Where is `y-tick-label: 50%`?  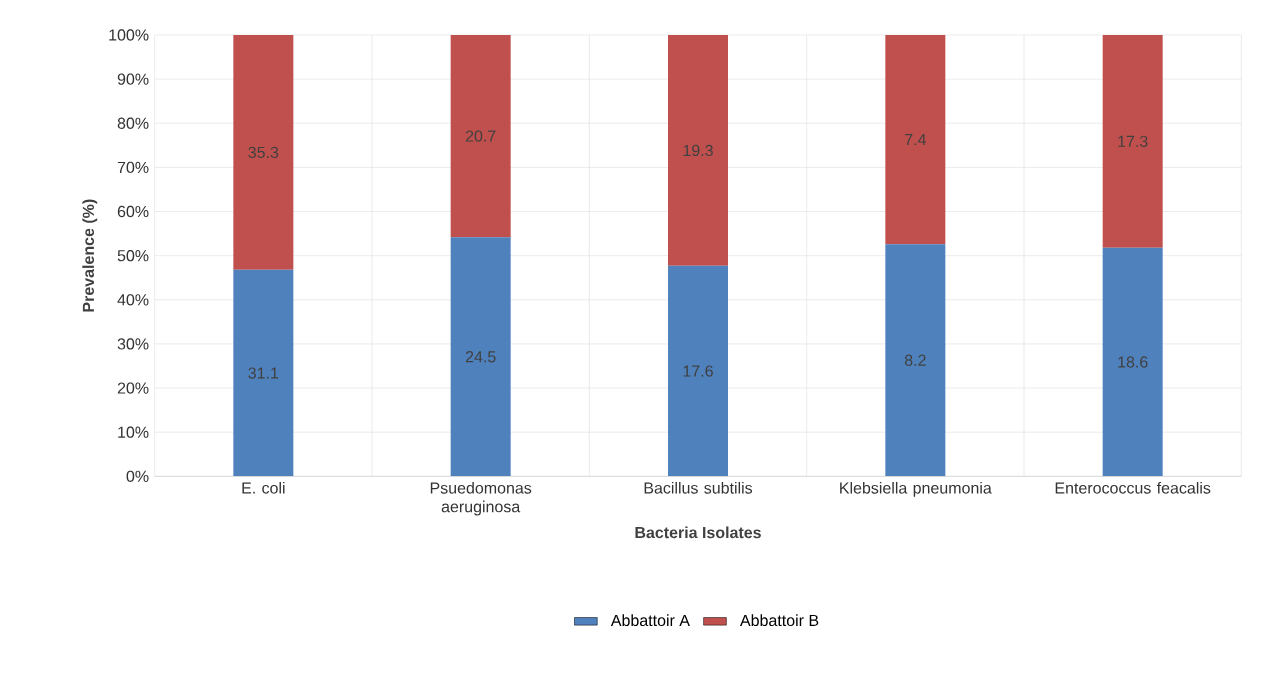 y-tick-label: 50% is located at coordinates (133, 256).